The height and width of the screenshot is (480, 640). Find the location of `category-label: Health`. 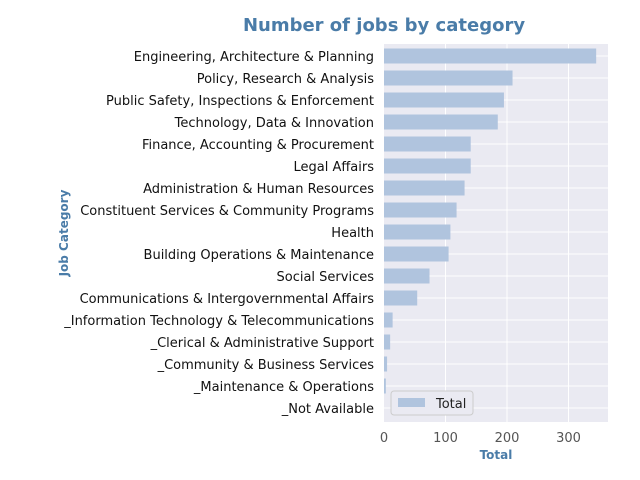

category-label: Health is located at coordinates (352, 233).